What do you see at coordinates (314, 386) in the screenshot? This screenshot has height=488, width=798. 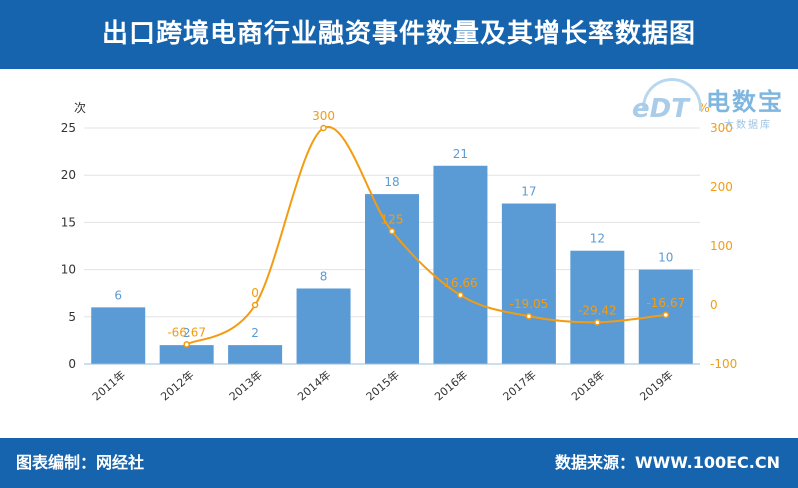 I see `x-tick-label: 2014年` at bounding box center [314, 386].